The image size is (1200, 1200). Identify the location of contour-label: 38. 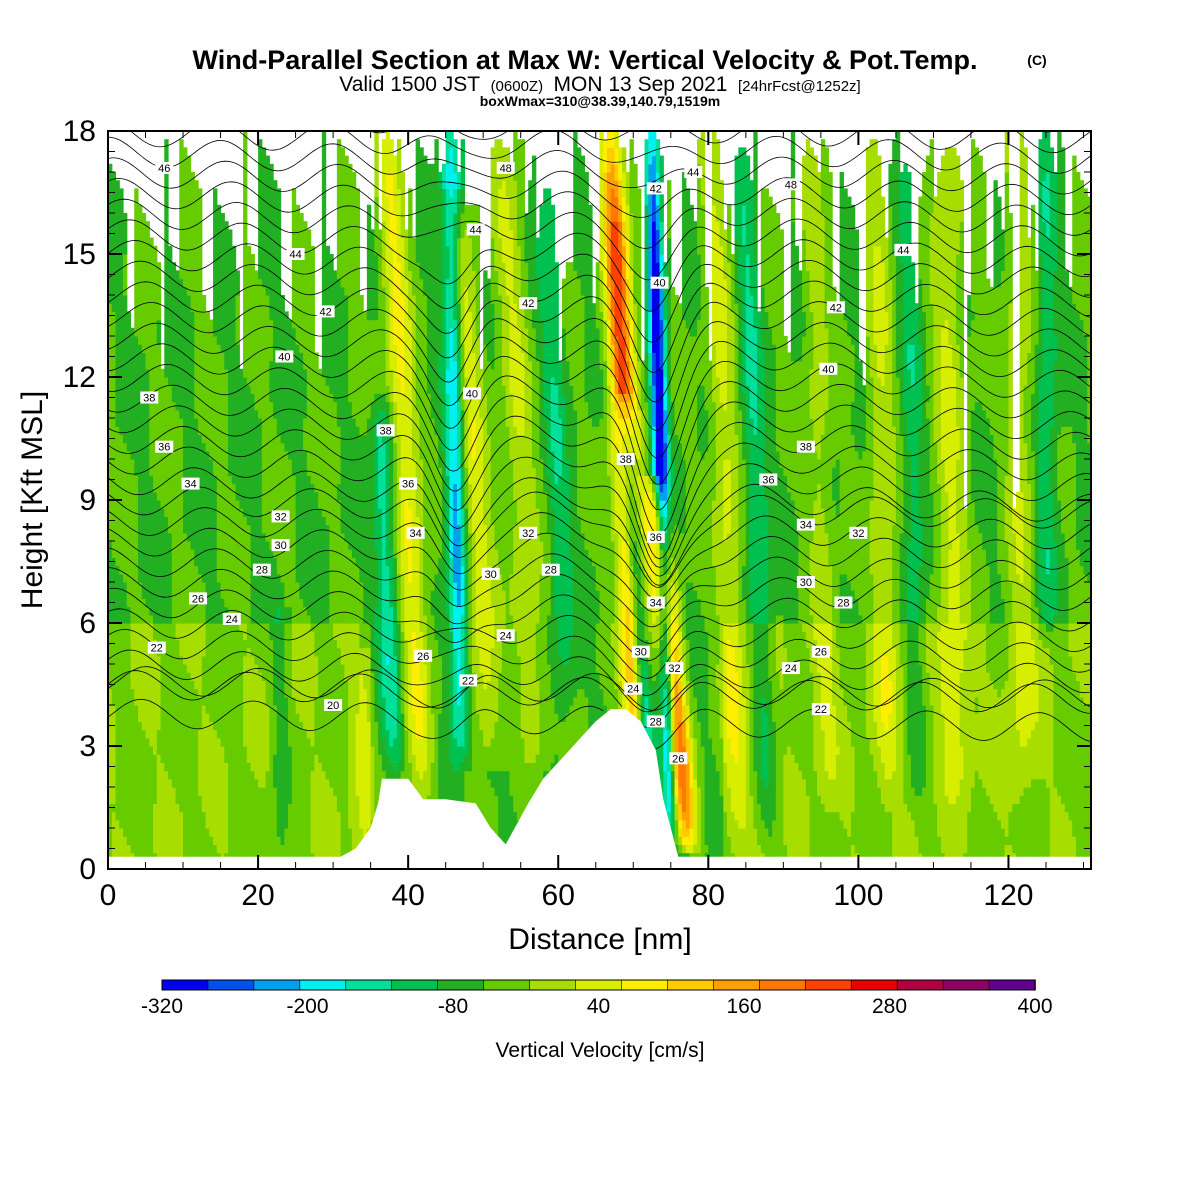
(149, 398).